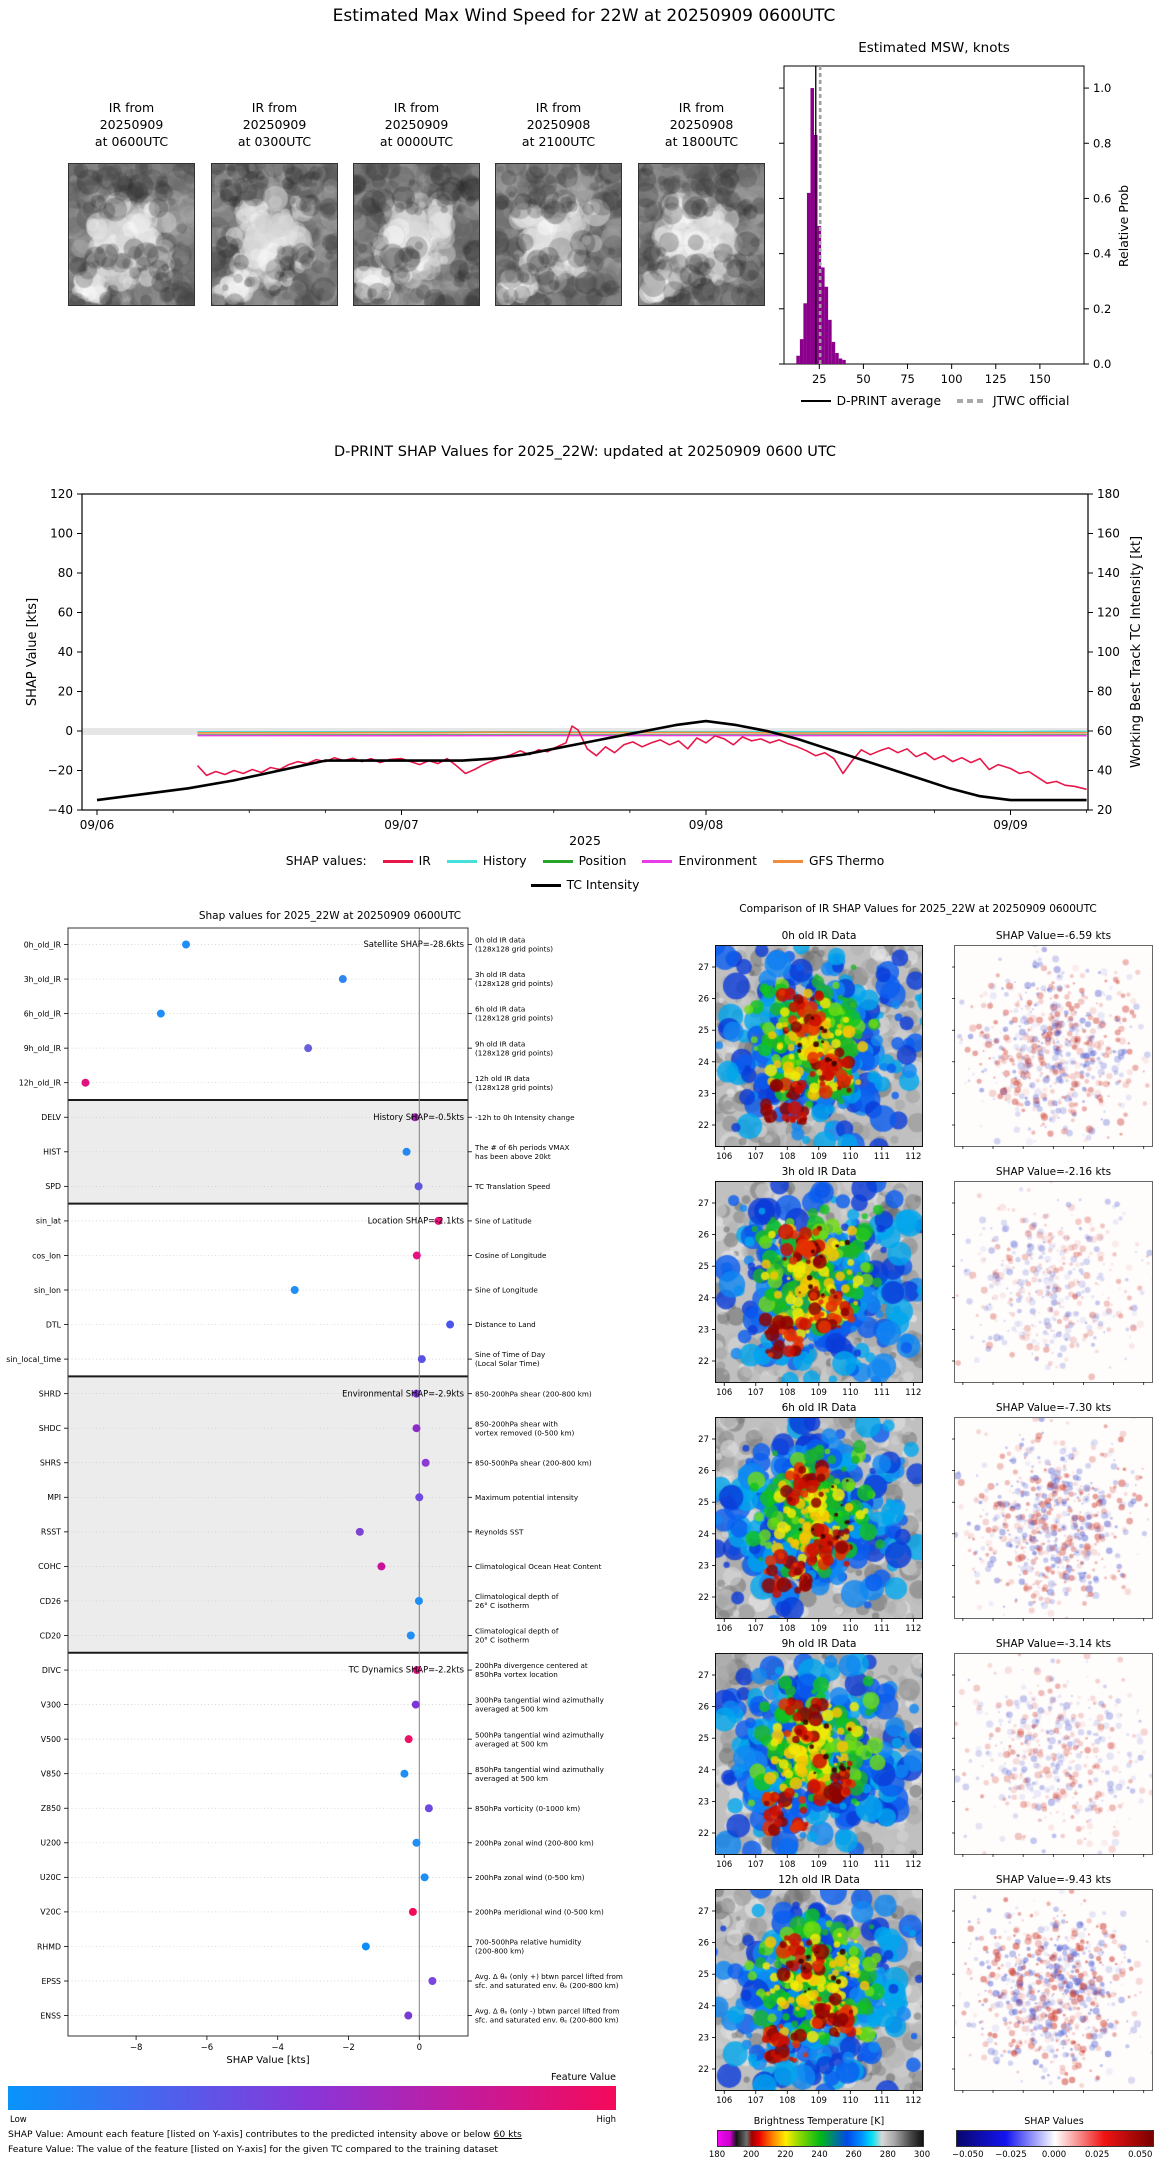 The width and height of the screenshot is (1168, 2158). Describe the element at coordinates (512, 1186) in the screenshot. I see `feature-desc-line: TC Translation Speed` at that location.